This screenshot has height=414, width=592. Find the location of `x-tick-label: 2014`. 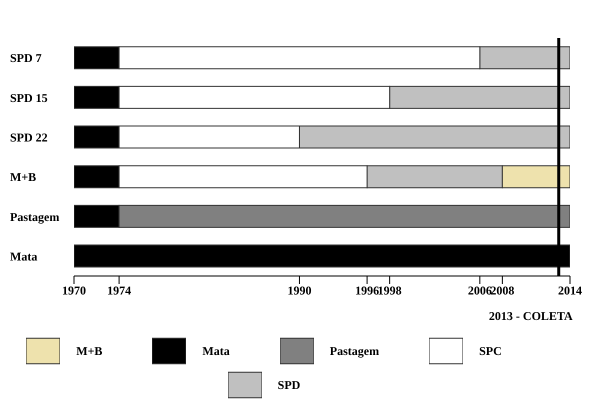

x-tick-label: 2014 is located at coordinates (570, 291).